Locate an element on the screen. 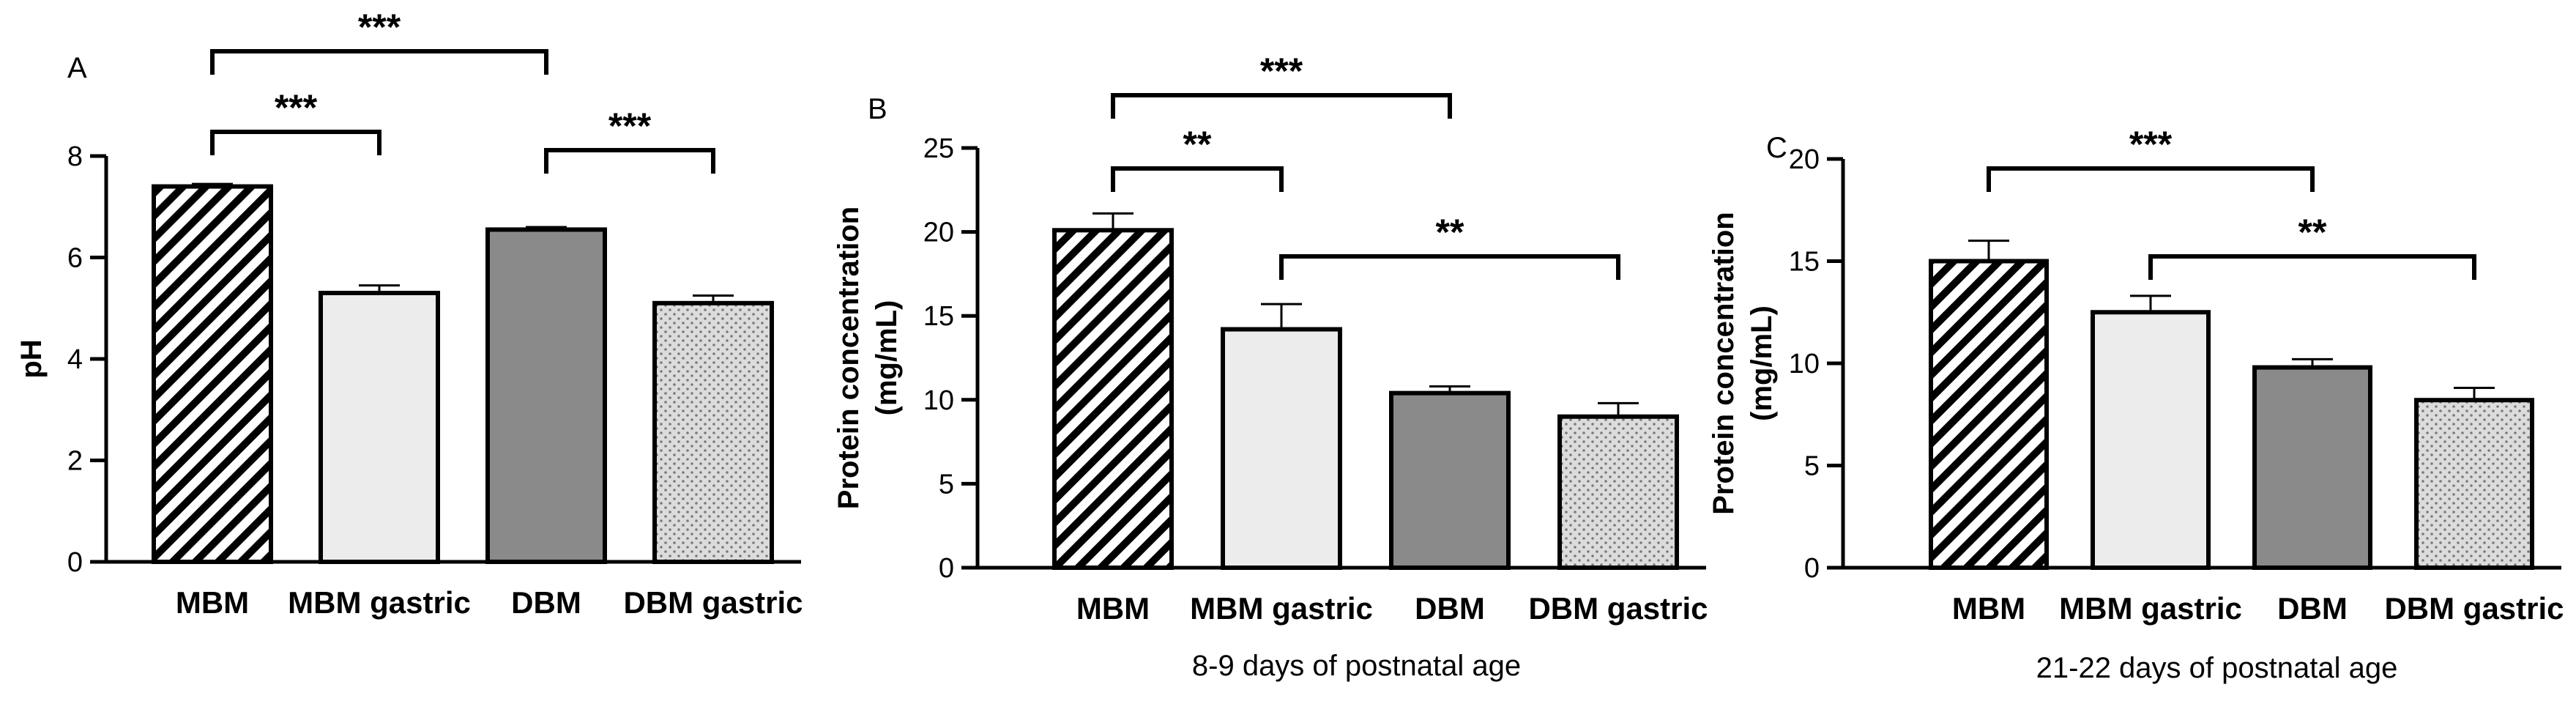 The width and height of the screenshot is (2576, 723). y-tick-label: 25 is located at coordinates (938, 148).